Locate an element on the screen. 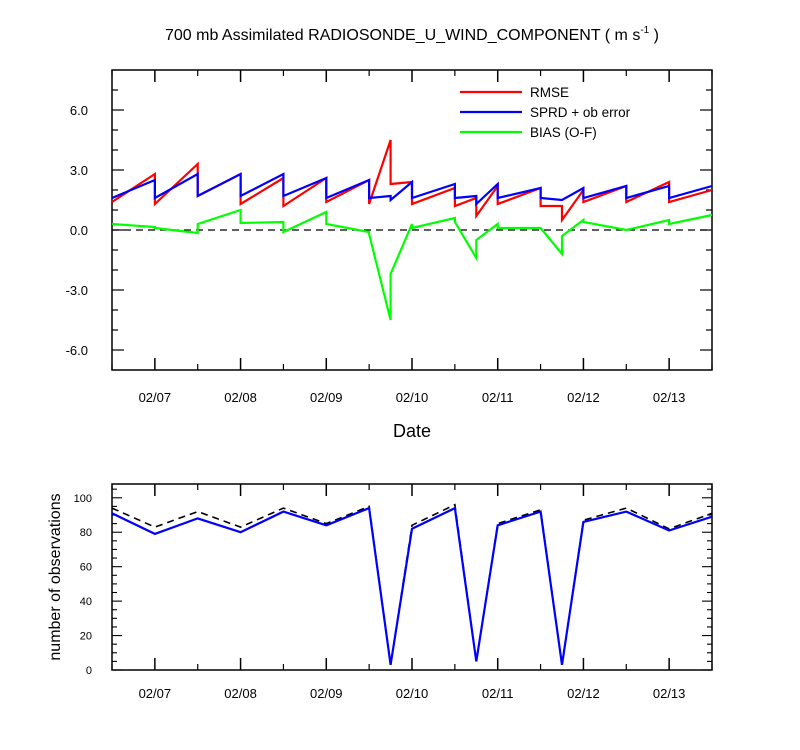 The image size is (800, 750). y-axis-label-observations: number of observations is located at coordinates (55, 576).